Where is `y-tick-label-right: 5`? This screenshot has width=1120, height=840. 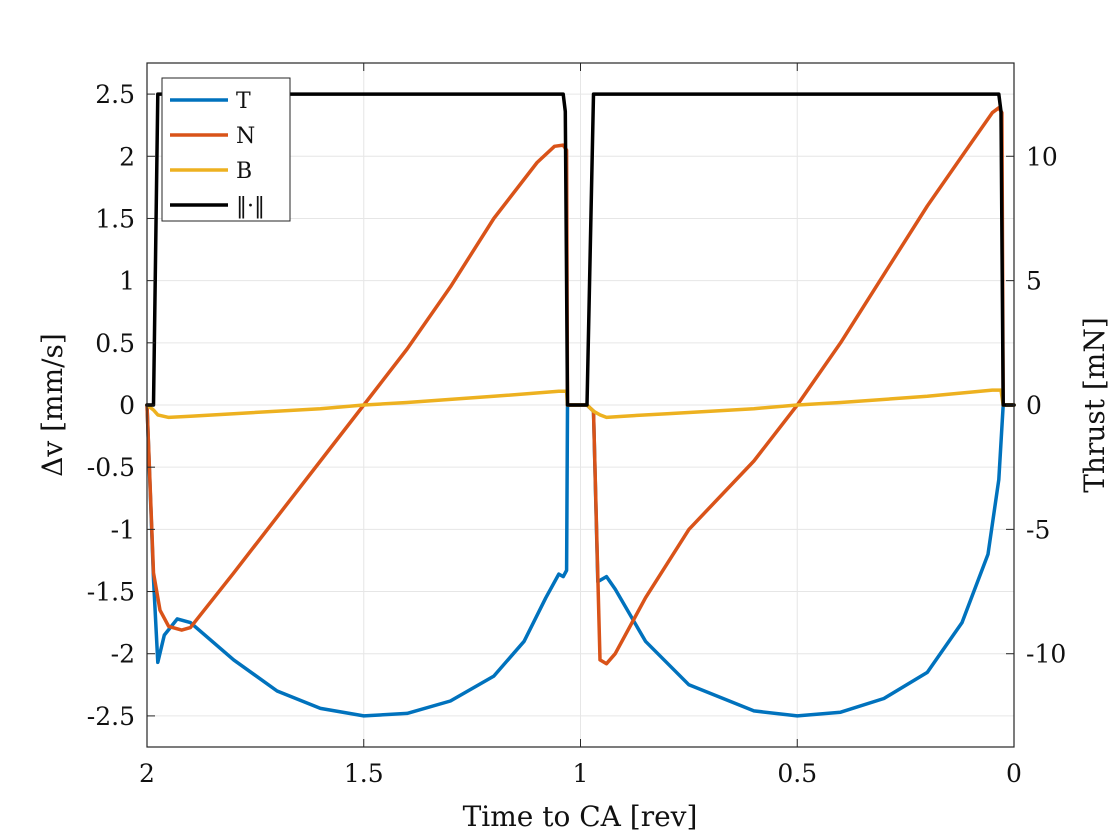
y-tick-label-right: 5 is located at coordinates (1034, 281).